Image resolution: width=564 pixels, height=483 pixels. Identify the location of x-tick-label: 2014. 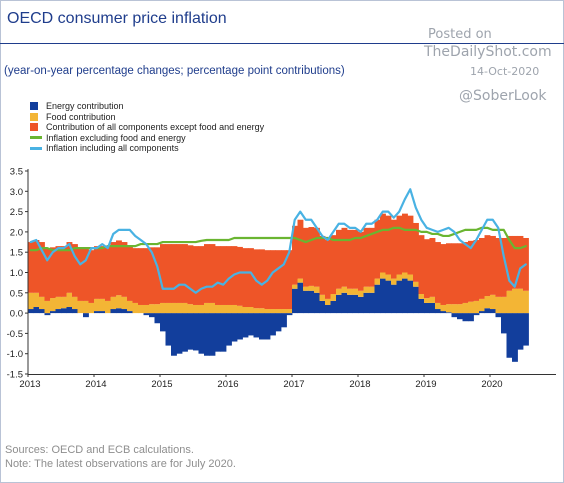
(95, 384).